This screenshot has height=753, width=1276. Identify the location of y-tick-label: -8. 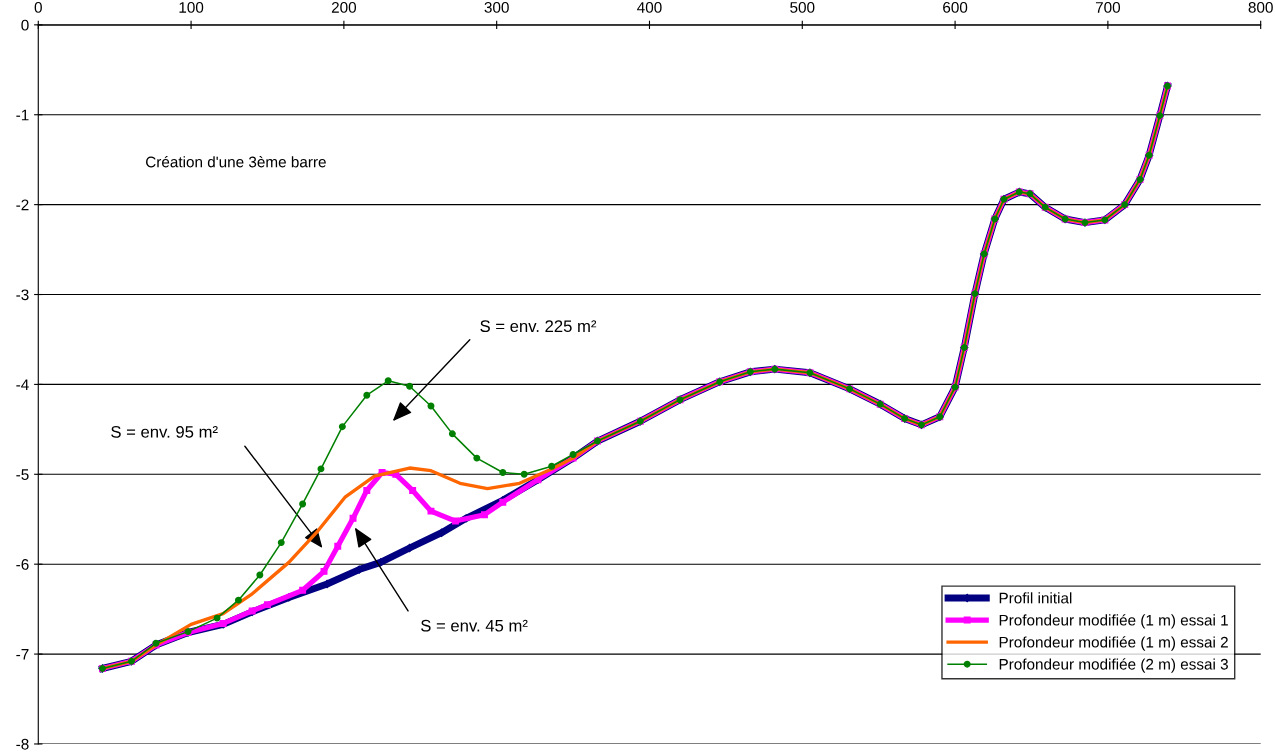
(22, 744).